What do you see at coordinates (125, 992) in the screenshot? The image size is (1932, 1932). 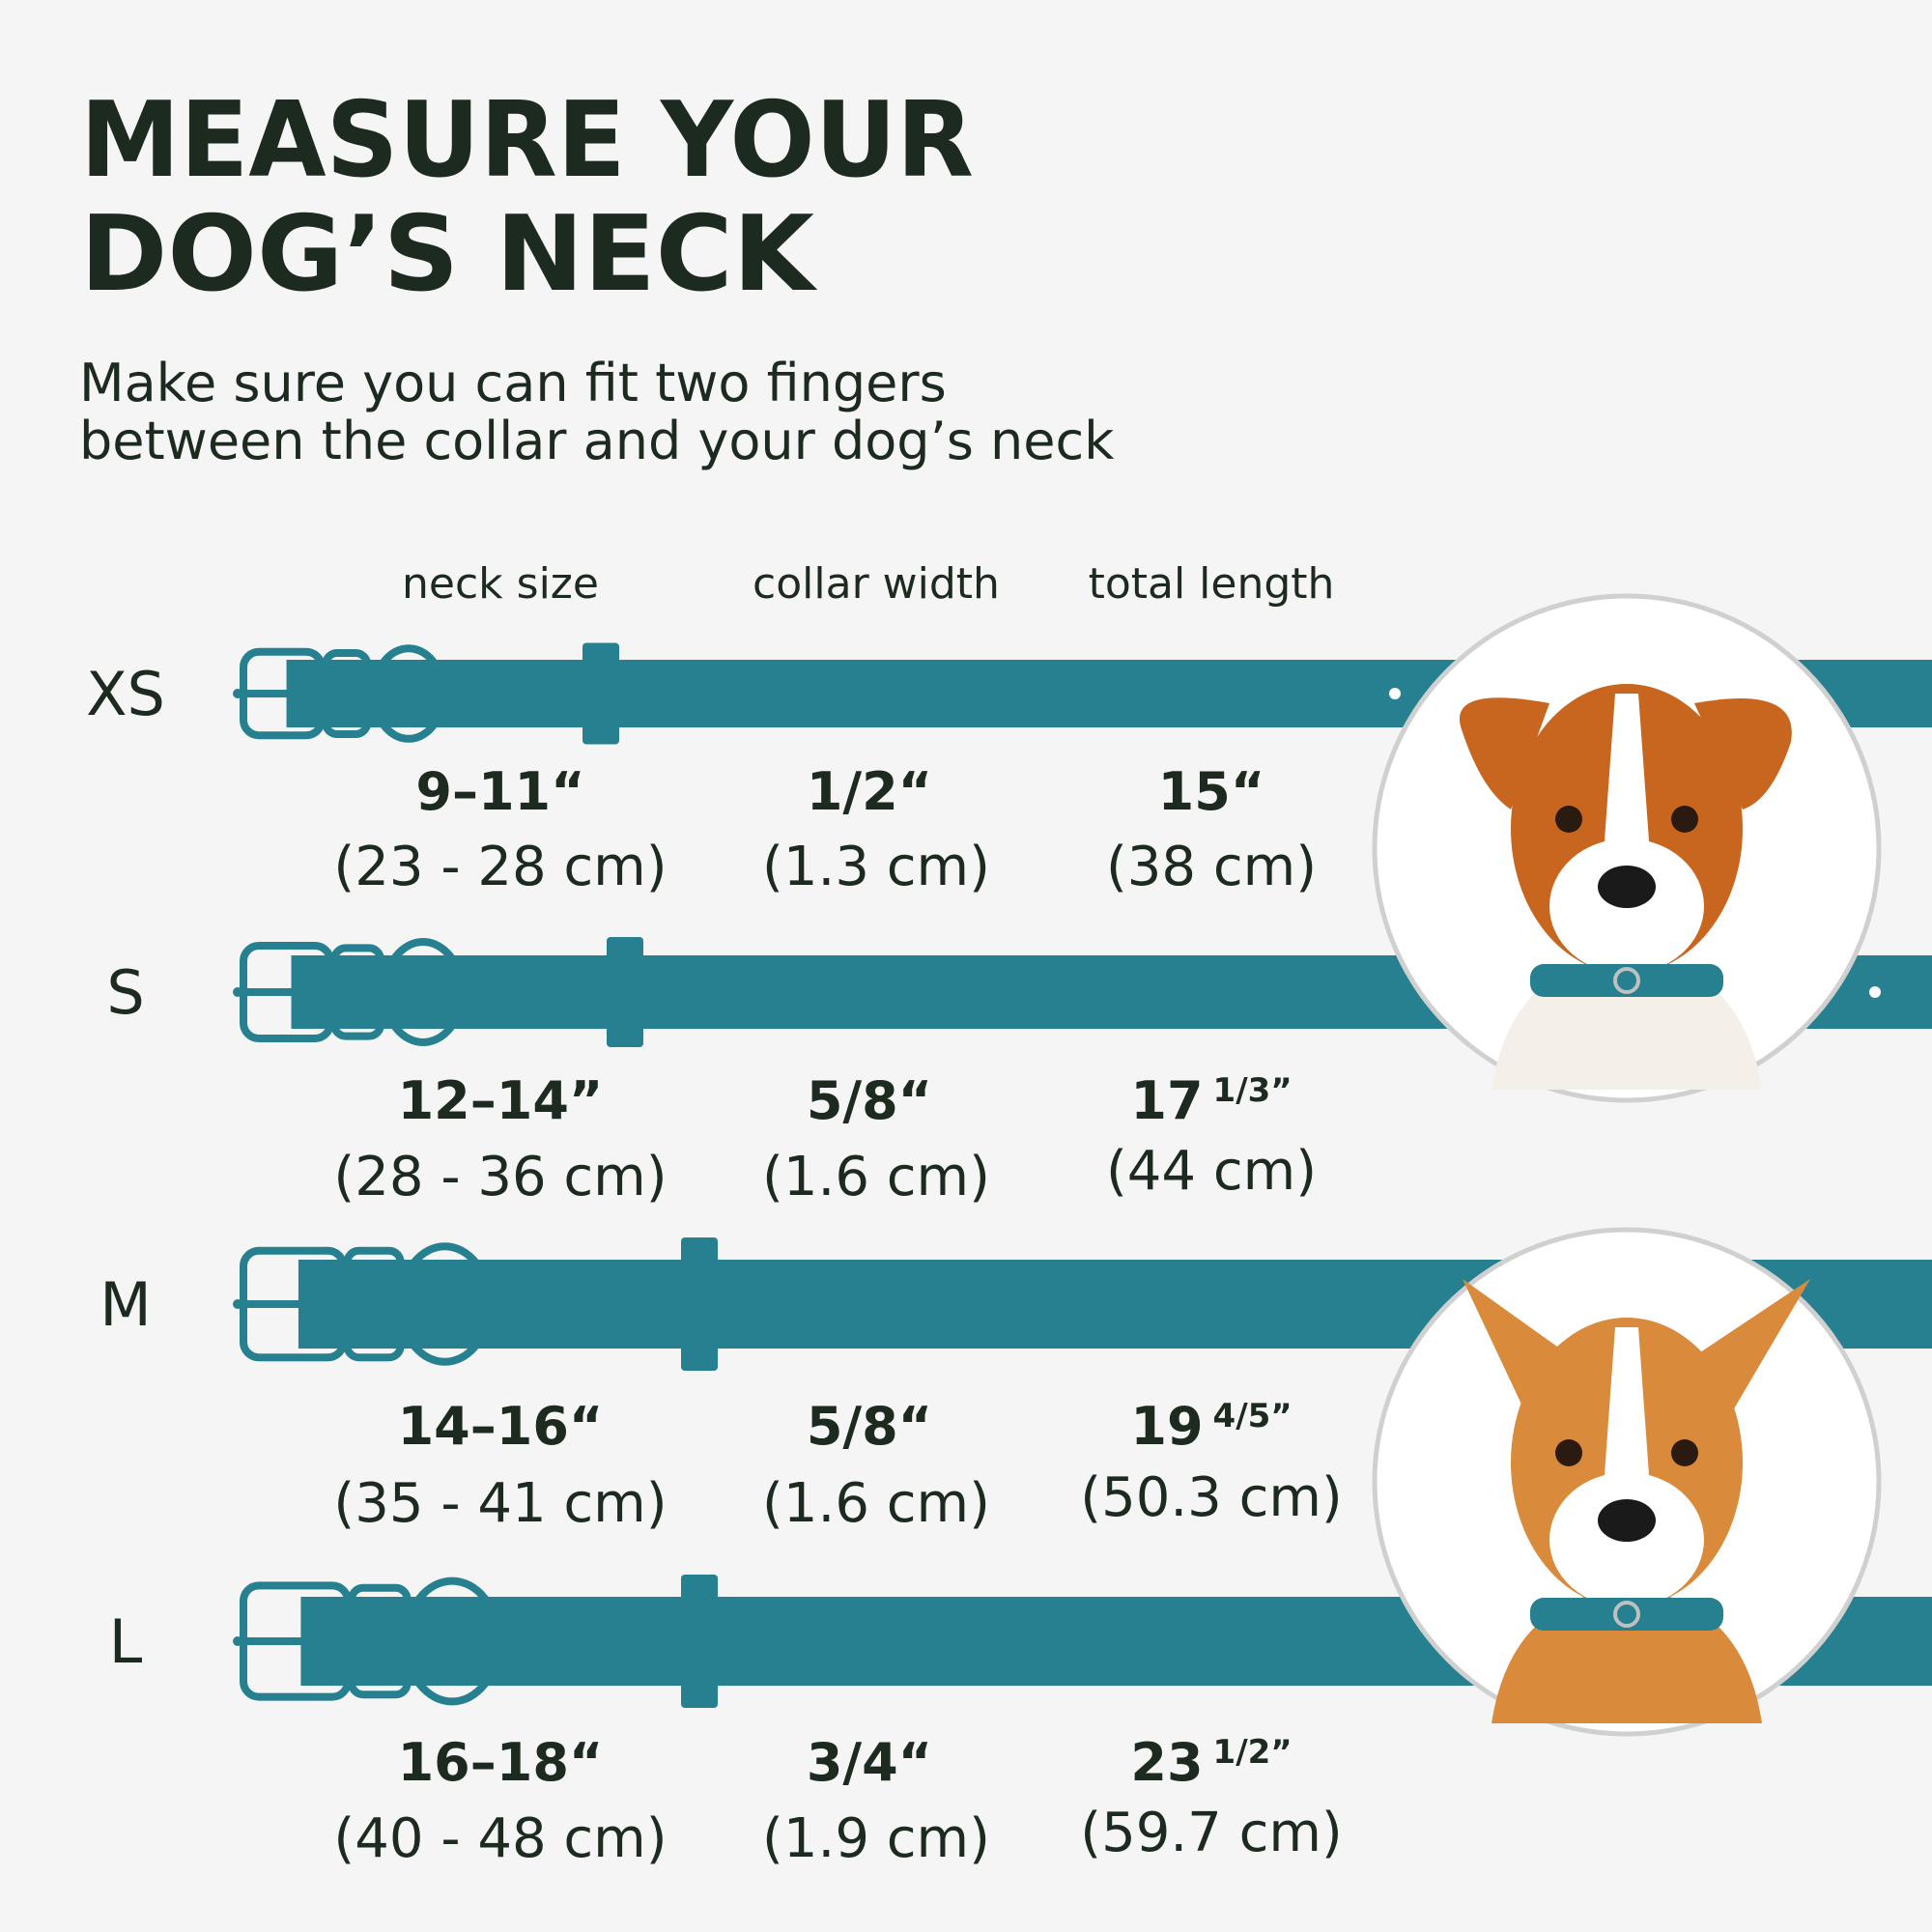 I see `size-label: S` at bounding box center [125, 992].